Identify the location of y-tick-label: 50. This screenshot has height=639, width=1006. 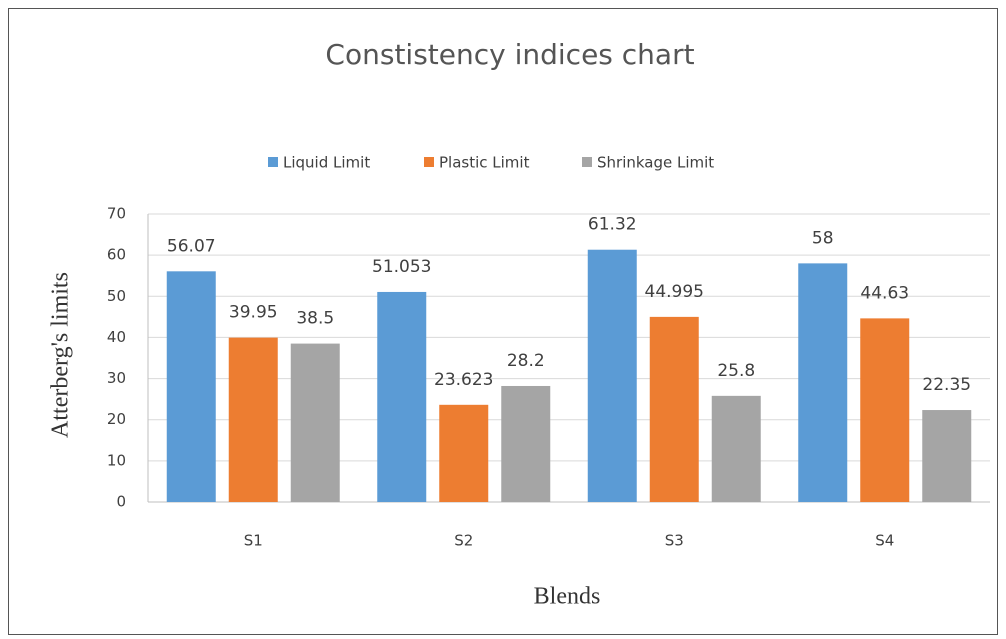
(116, 296).